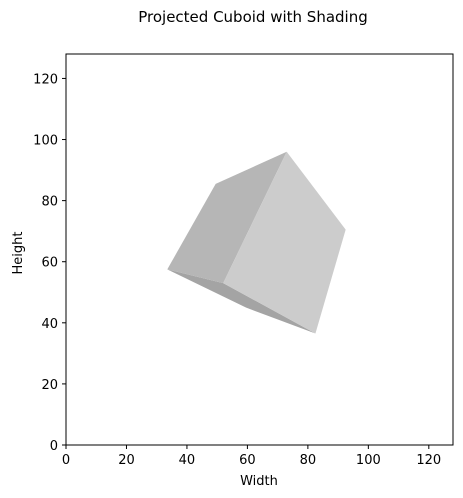 The height and width of the screenshot is (498, 463). What do you see at coordinates (18, 253) in the screenshot?
I see `y-axis-label: Height` at bounding box center [18, 253].